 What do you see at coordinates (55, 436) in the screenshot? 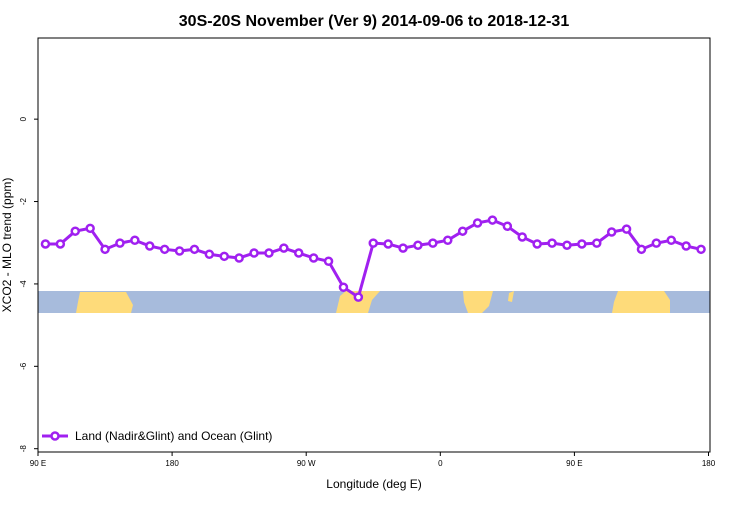
I see `legend-marker` at bounding box center [55, 436].